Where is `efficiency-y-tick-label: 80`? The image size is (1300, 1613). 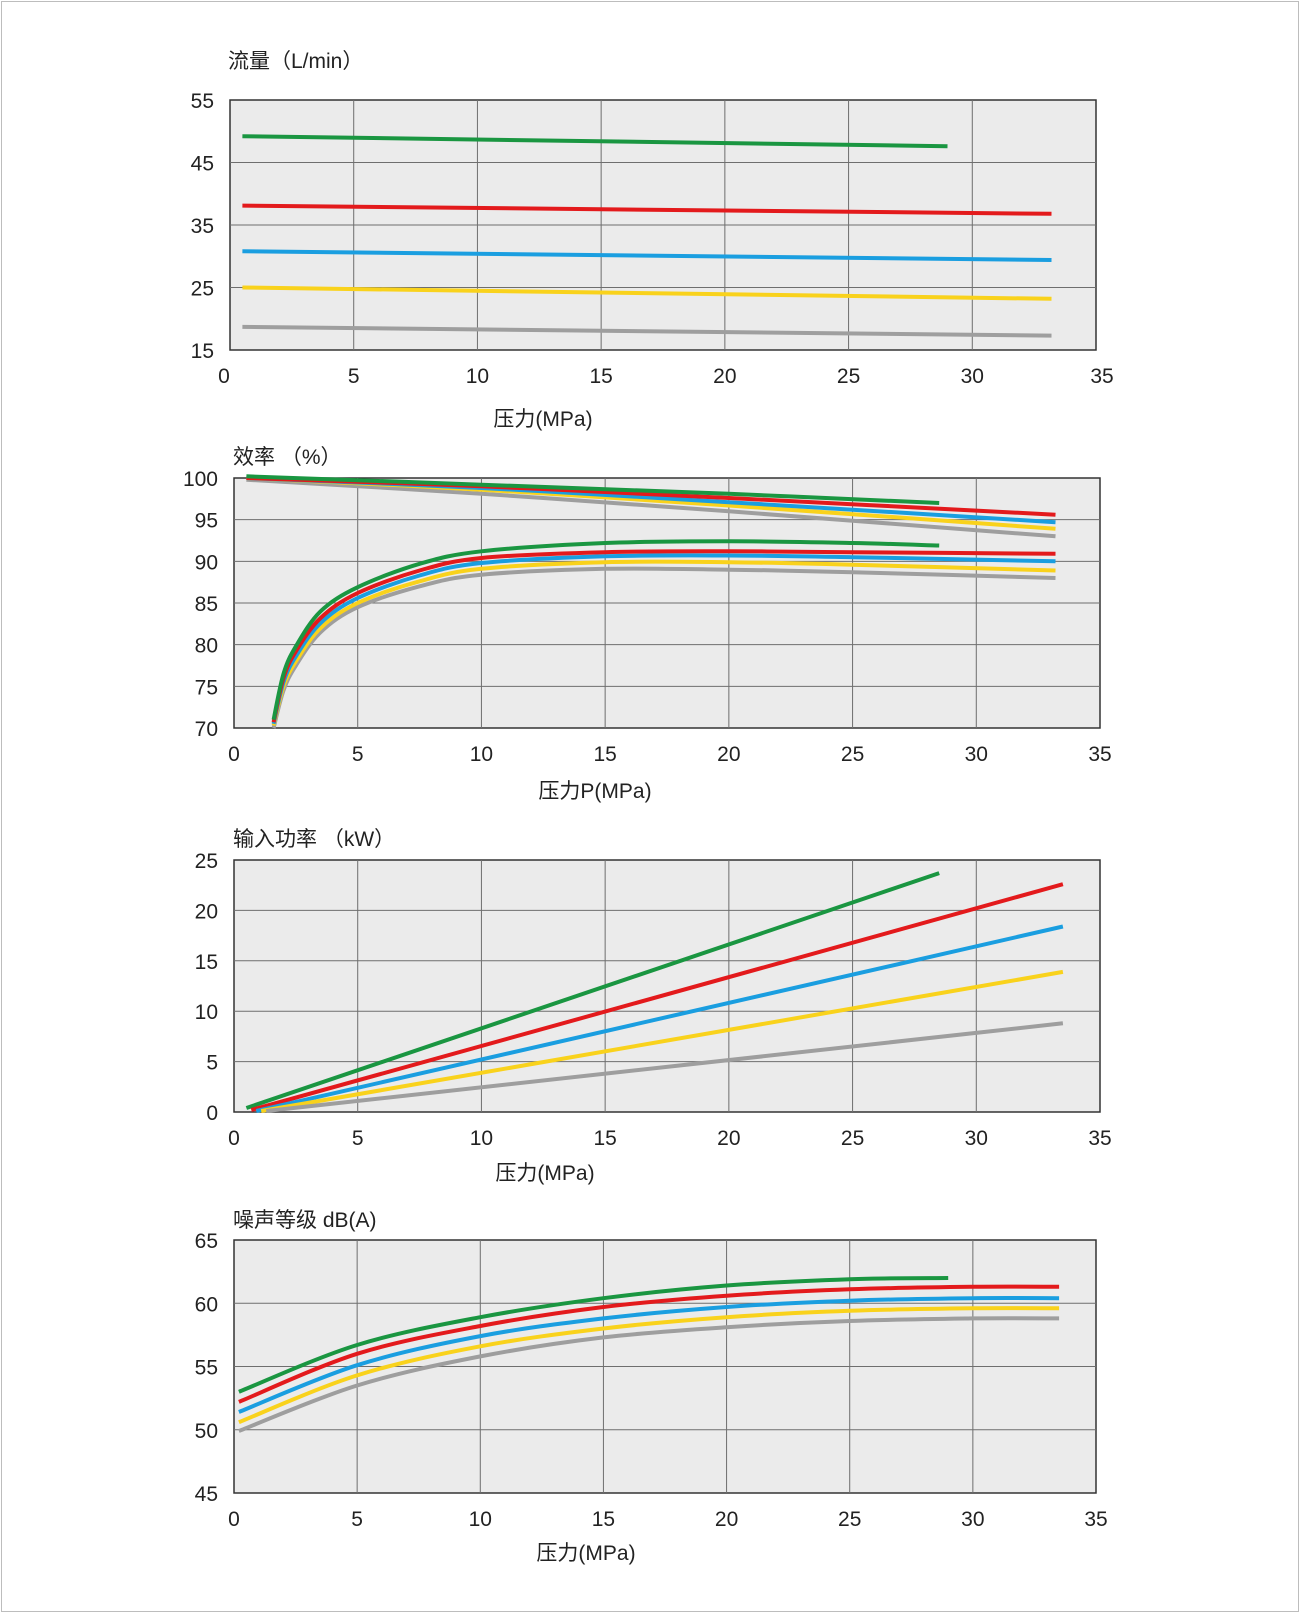 efficiency-y-tick-label: 80 is located at coordinates (206, 646).